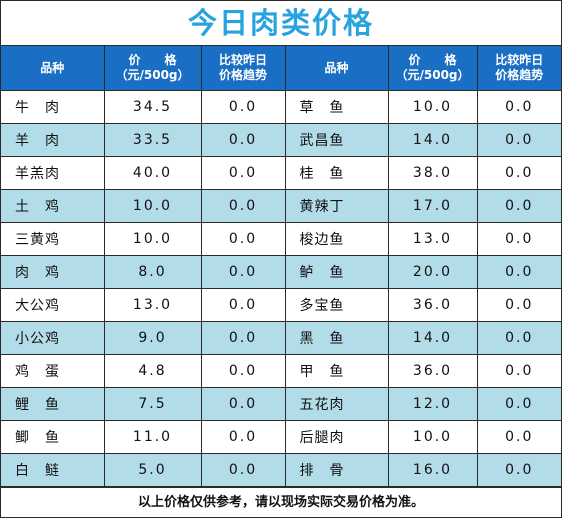  I want to click on item-name-cell: 鲤 鱼, so click(53, 404).